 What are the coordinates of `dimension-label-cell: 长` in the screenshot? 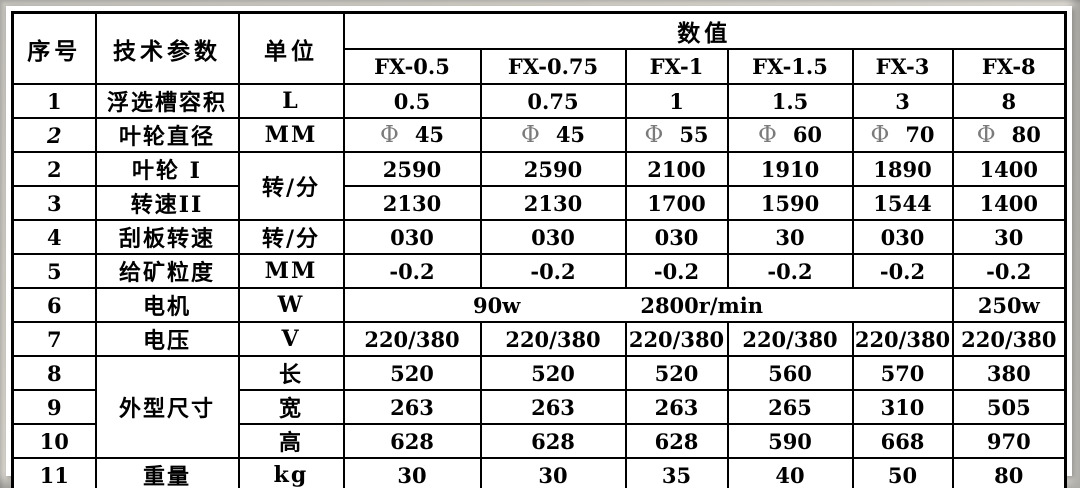 It's located at (291, 373).